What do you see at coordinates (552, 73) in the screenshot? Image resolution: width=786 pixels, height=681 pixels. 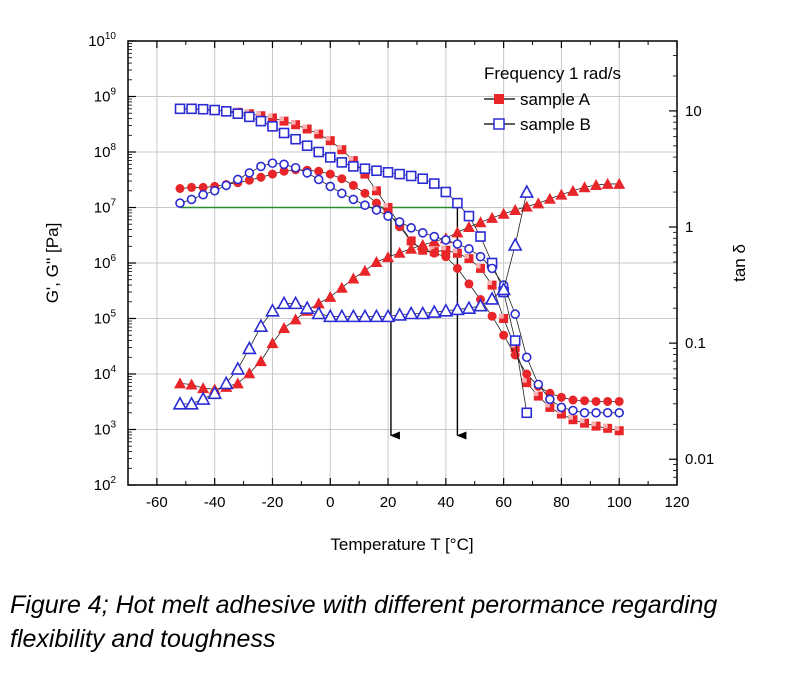 I see `legend-title: Frequency 1 rad/s` at bounding box center [552, 73].